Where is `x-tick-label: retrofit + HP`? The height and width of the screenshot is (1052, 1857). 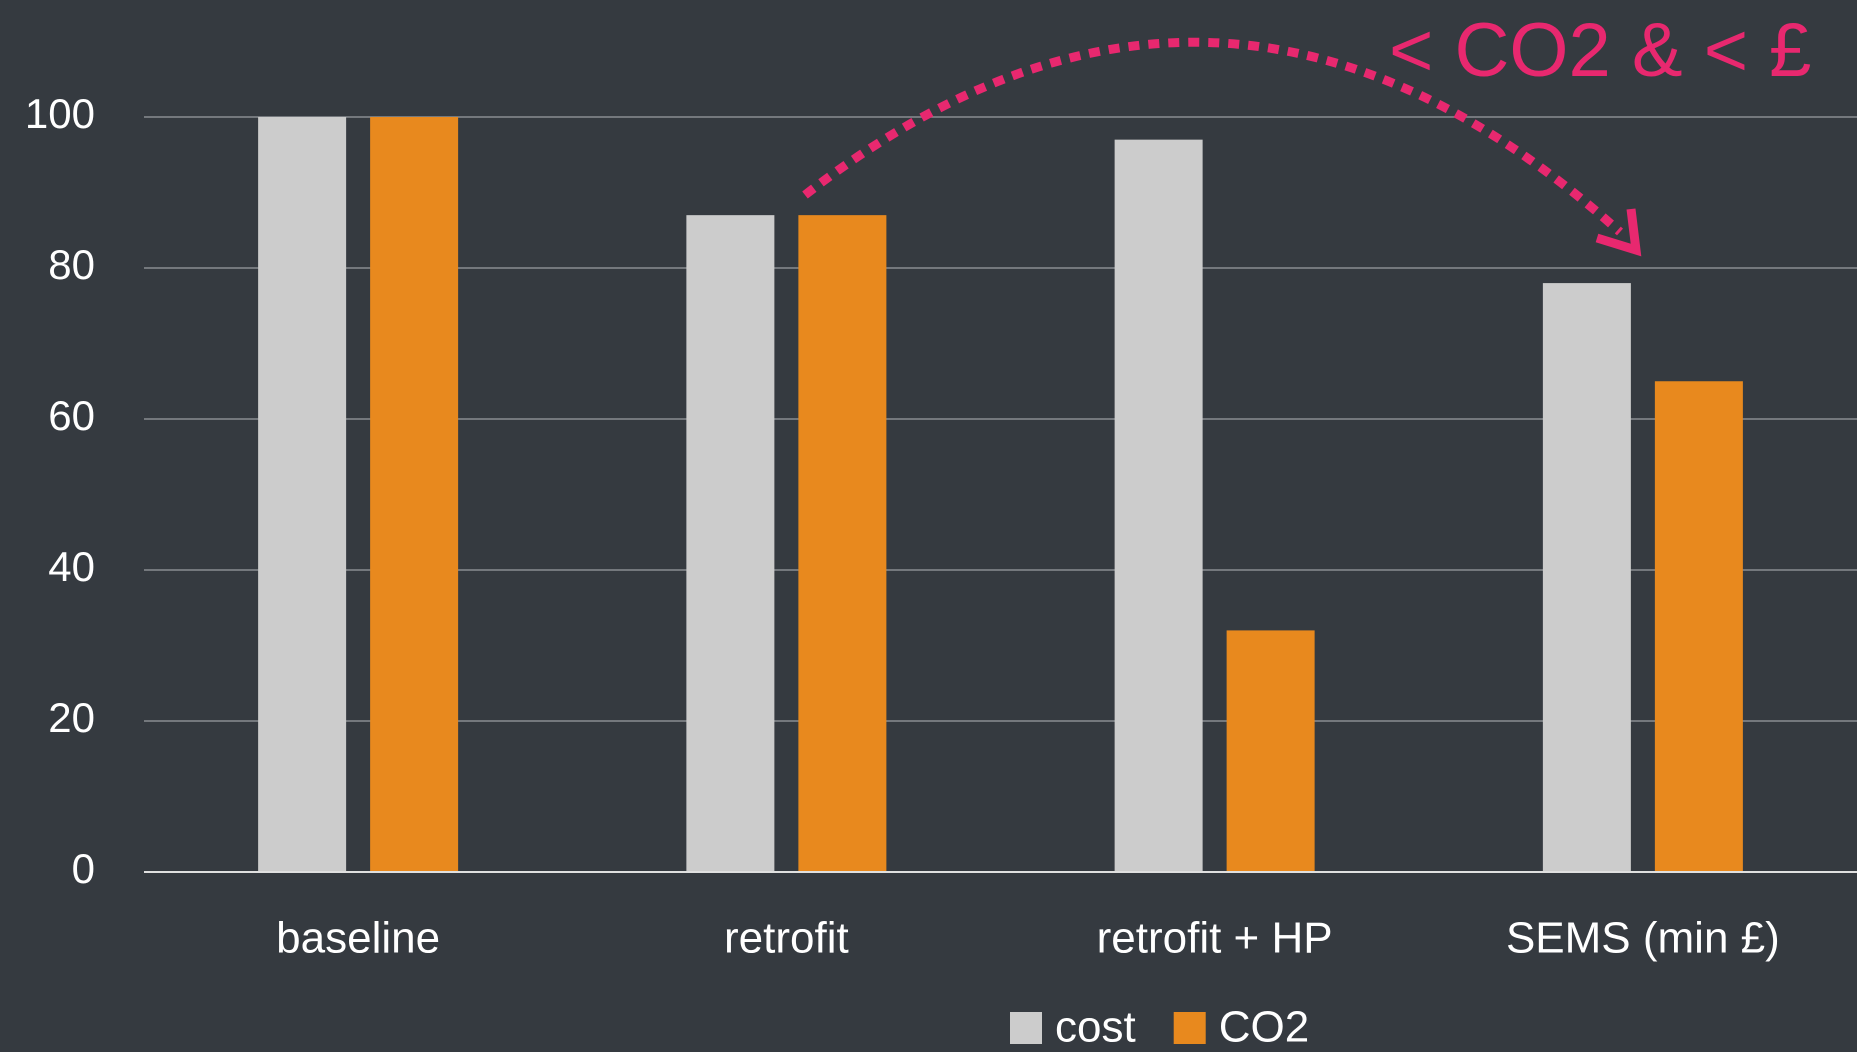
x-tick-label: retrofit + HP is located at coordinates (1215, 938).